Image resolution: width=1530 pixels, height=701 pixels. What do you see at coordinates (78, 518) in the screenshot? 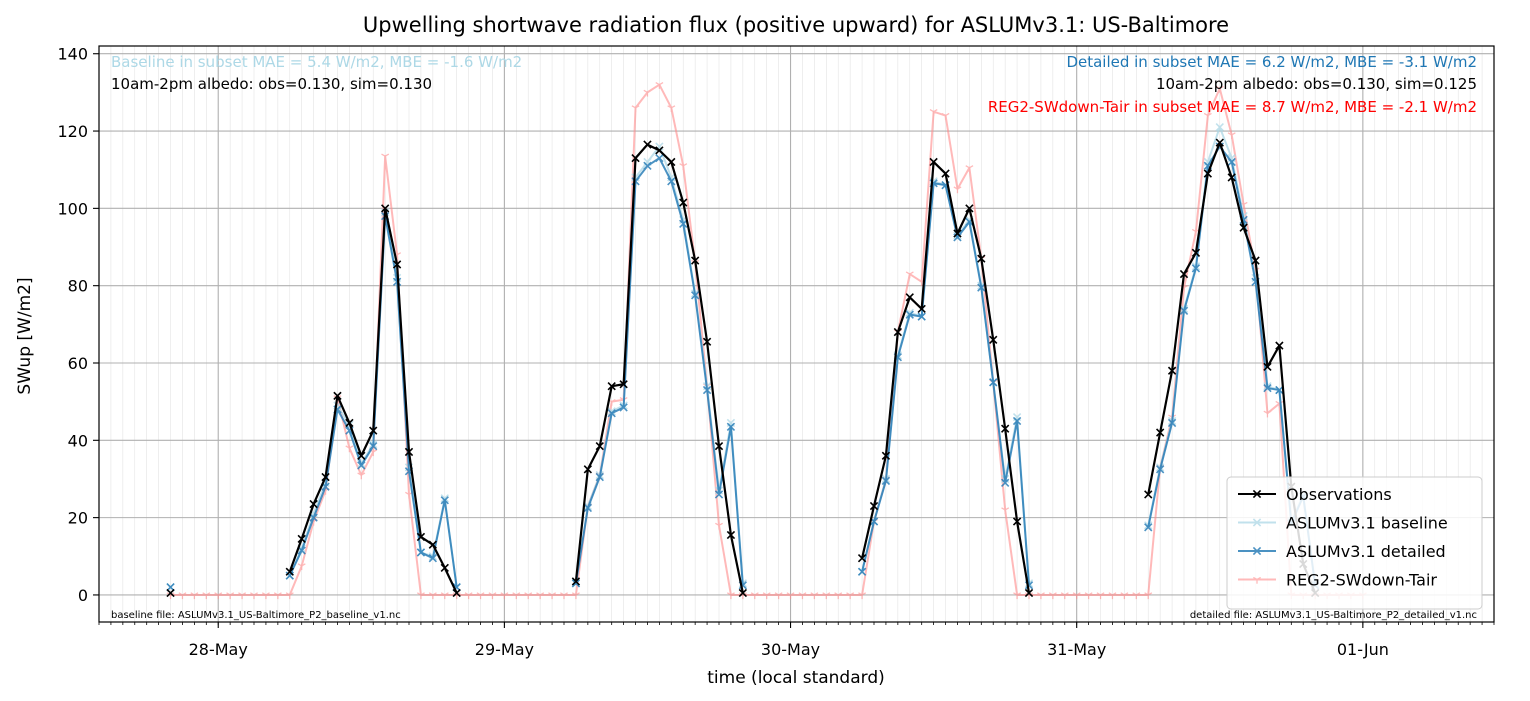
I see `y-tick-label: 20` at bounding box center [78, 518].